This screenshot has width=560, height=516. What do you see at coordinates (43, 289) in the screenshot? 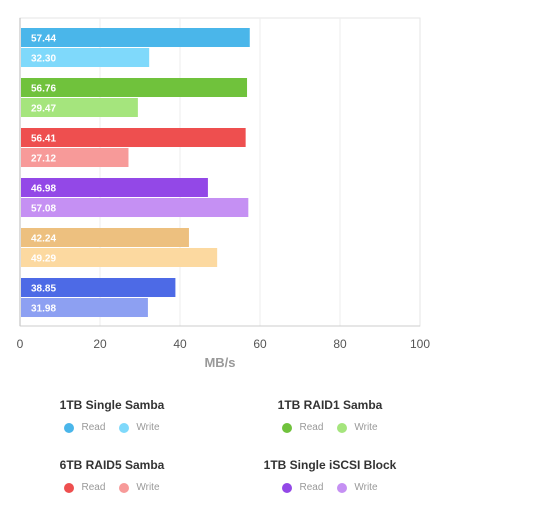
I see `bar-value-label: 38.85` at bounding box center [43, 289].